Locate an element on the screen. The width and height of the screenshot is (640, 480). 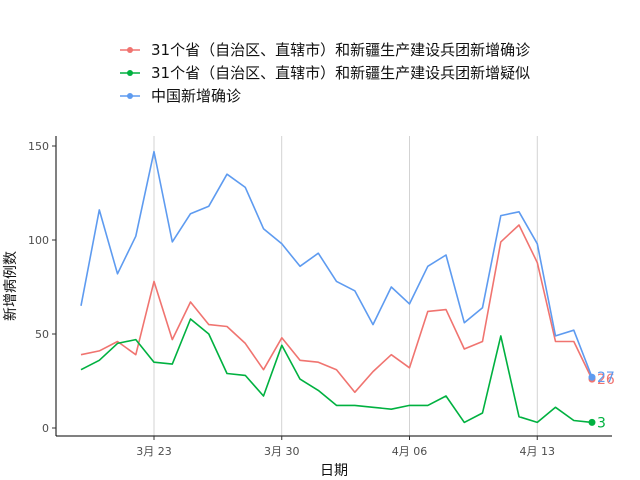
x-tick-label: 3月 30 is located at coordinates (282, 451).